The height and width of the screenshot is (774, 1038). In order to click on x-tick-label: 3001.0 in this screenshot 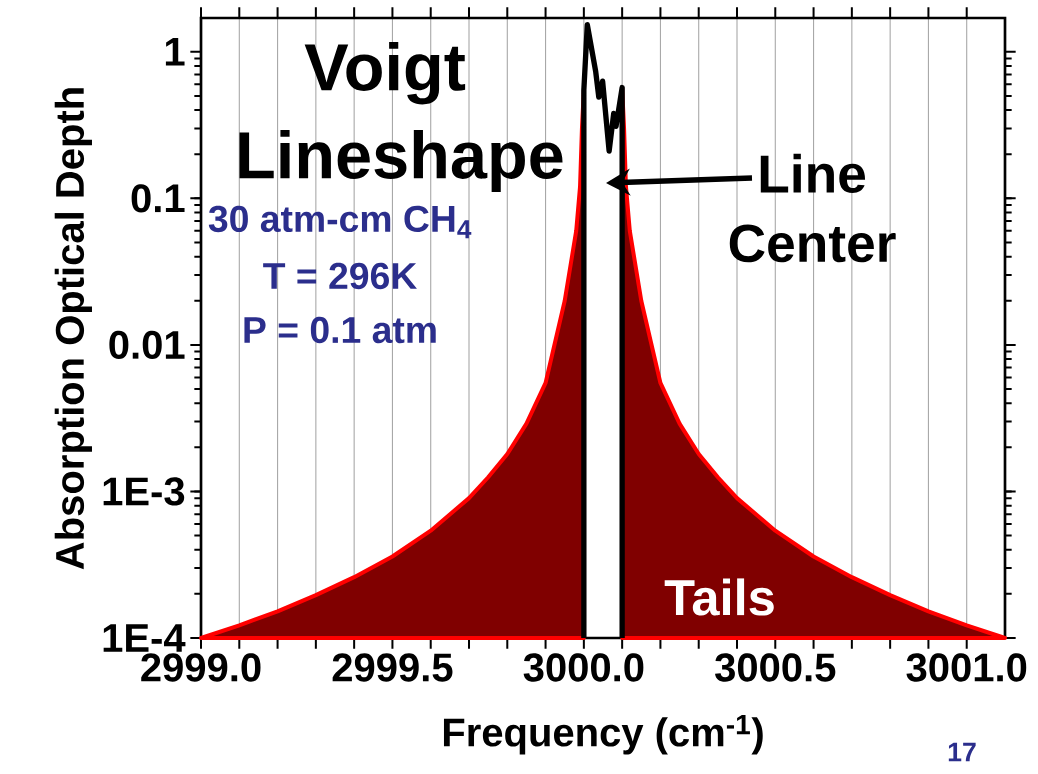, I will do `click(966, 667)`.